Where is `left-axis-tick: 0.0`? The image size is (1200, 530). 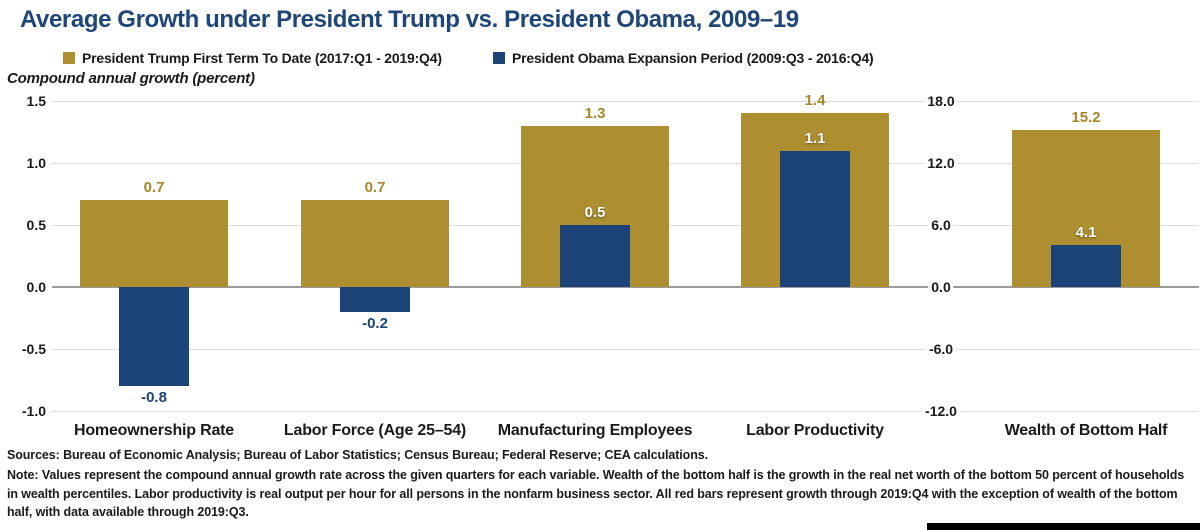
left-axis-tick: 0.0 is located at coordinates (36, 287).